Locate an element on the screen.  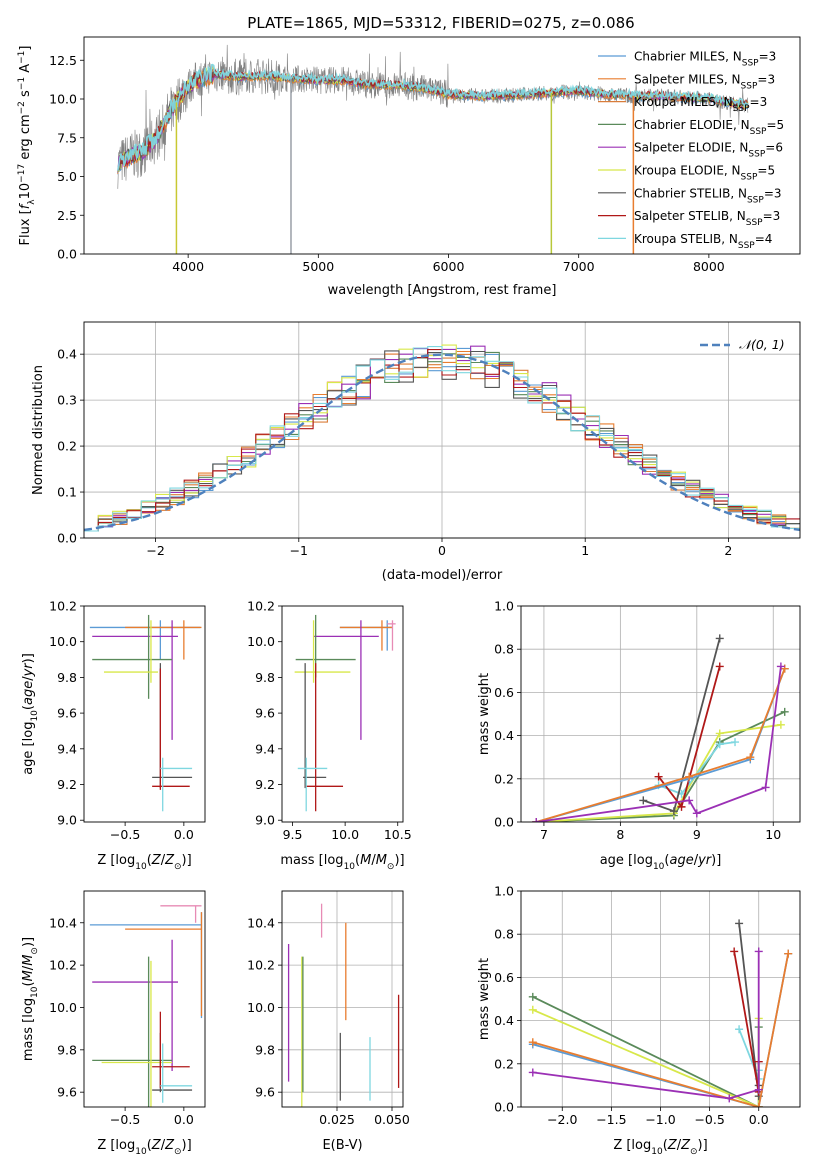
x-tick-label: 8 is located at coordinates (620, 834).